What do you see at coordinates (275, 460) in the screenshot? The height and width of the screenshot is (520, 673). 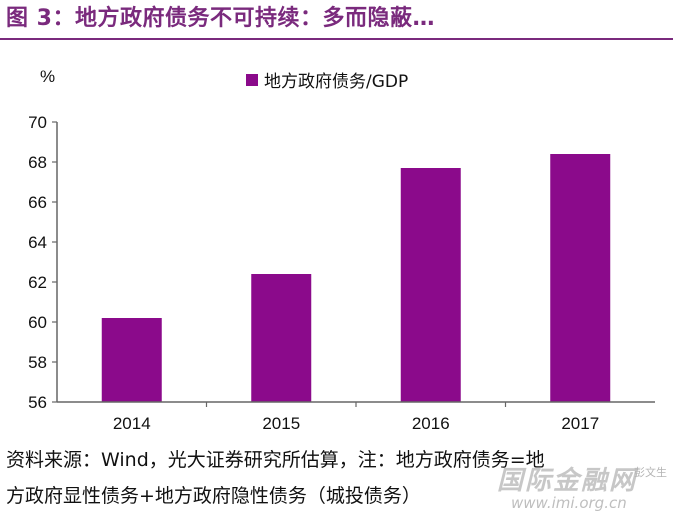 I see `source-line-1: 资料来源：Wind，光大证券研究所估算，注：地方政府债务=地` at bounding box center [275, 460].